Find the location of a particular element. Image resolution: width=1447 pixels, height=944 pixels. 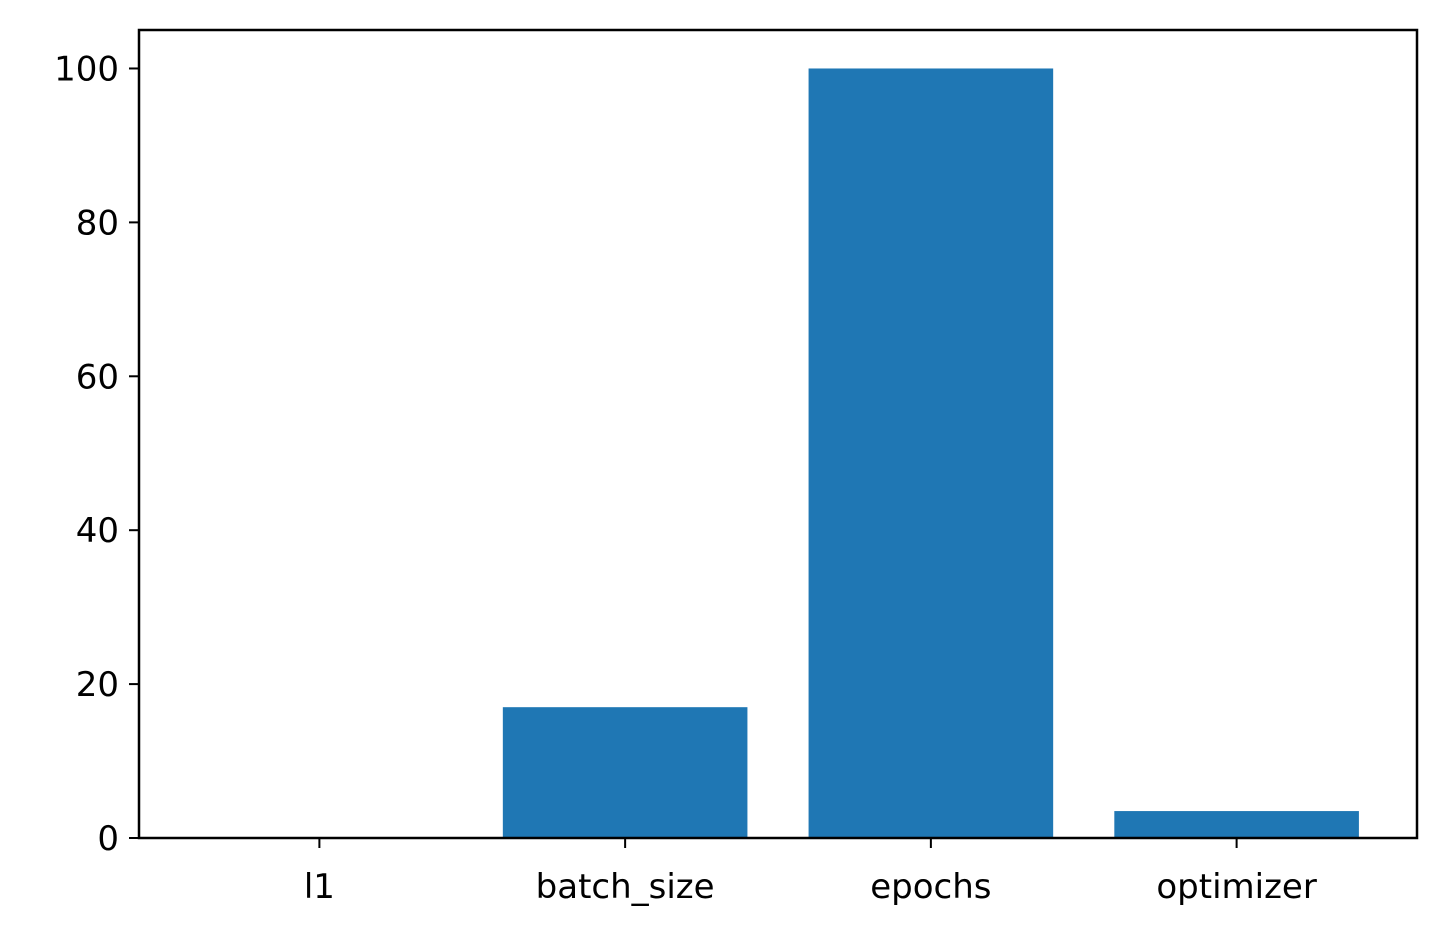

bar-batch_size is located at coordinates (625, 772).